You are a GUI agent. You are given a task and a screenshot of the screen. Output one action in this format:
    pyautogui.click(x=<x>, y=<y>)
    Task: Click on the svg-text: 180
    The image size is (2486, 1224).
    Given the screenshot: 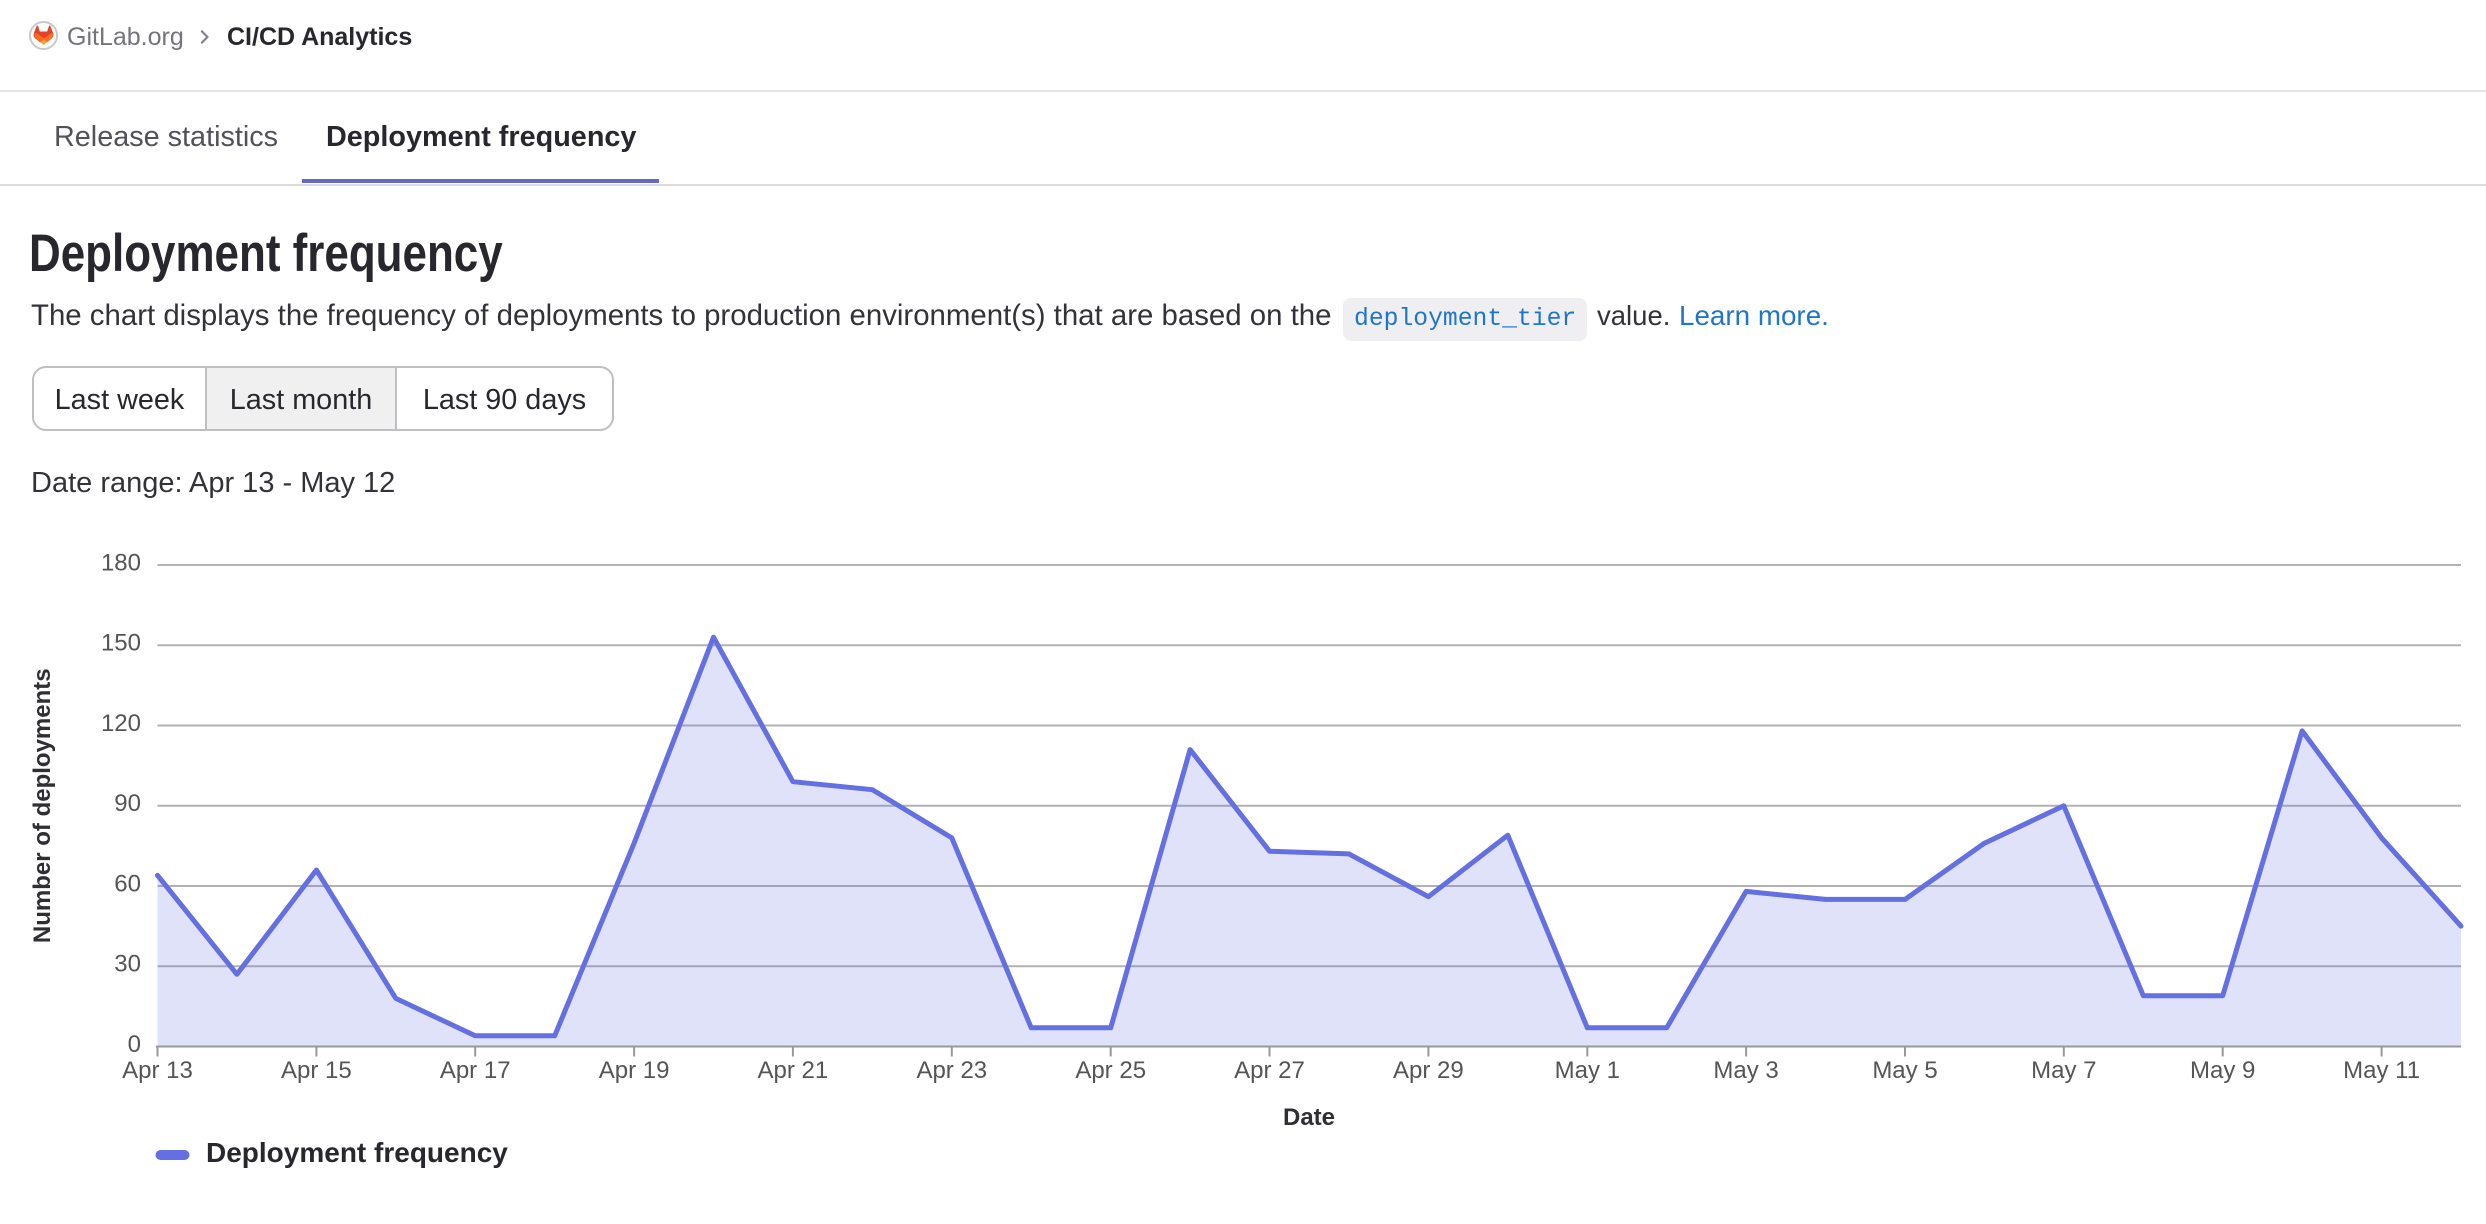 What is the action you would take?
    pyautogui.click(x=121, y=563)
    